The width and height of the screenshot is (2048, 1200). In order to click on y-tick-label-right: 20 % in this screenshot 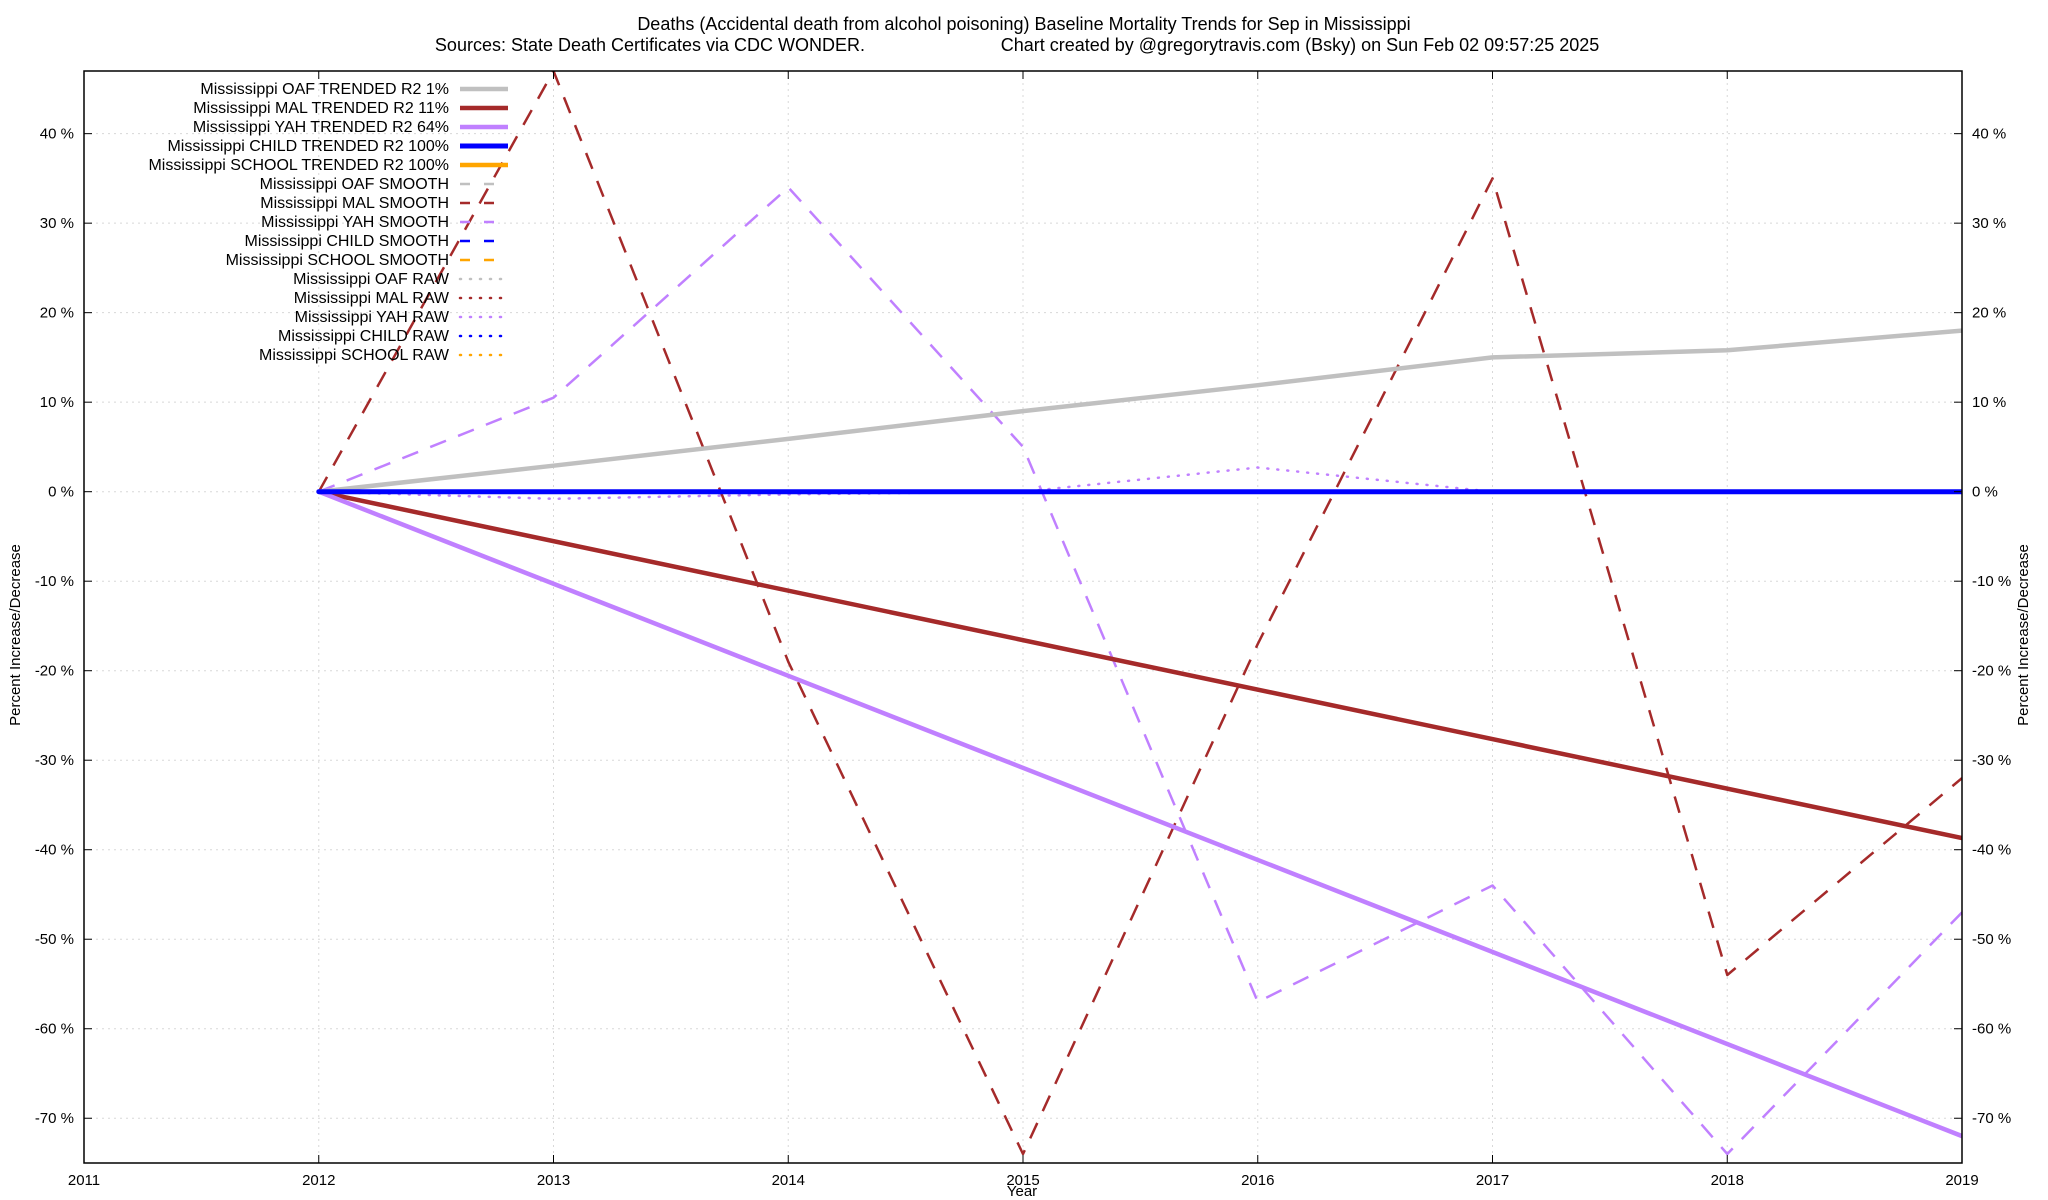, I will do `click(1989, 313)`.